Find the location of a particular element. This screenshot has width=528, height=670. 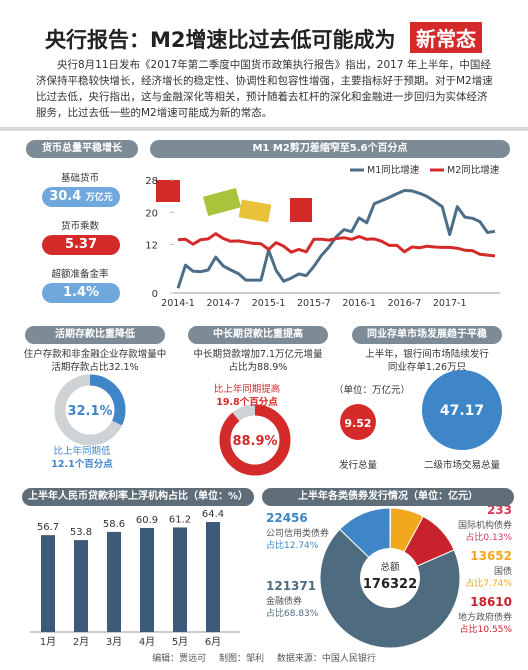

share-label: 占比10.55% is located at coordinates (486, 629).